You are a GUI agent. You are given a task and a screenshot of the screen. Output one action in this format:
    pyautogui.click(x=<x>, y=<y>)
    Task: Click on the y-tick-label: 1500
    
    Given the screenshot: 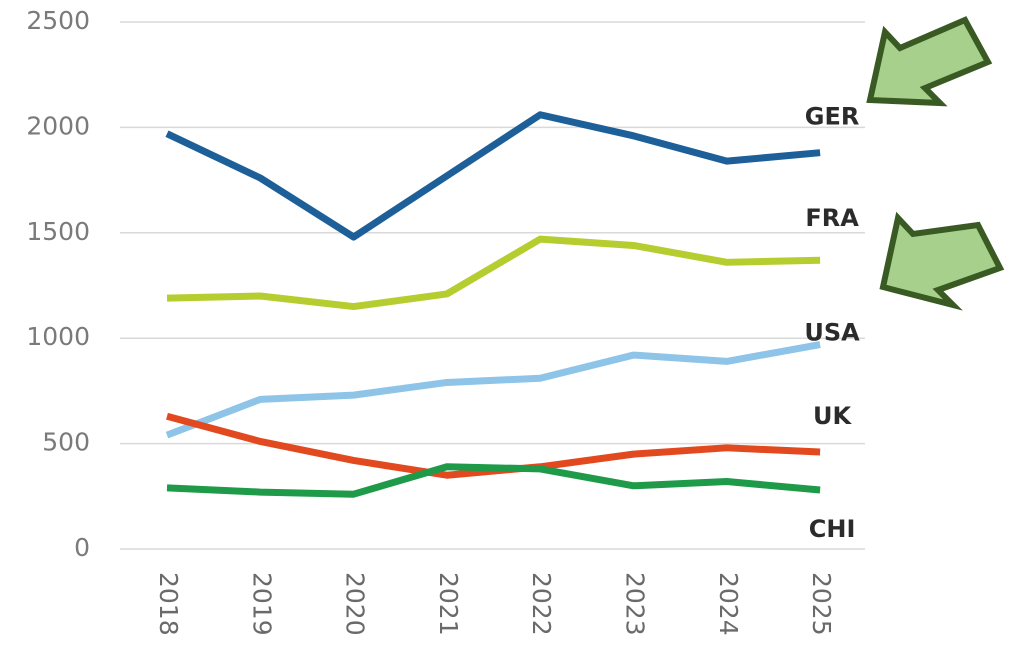 What is the action you would take?
    pyautogui.click(x=58, y=231)
    